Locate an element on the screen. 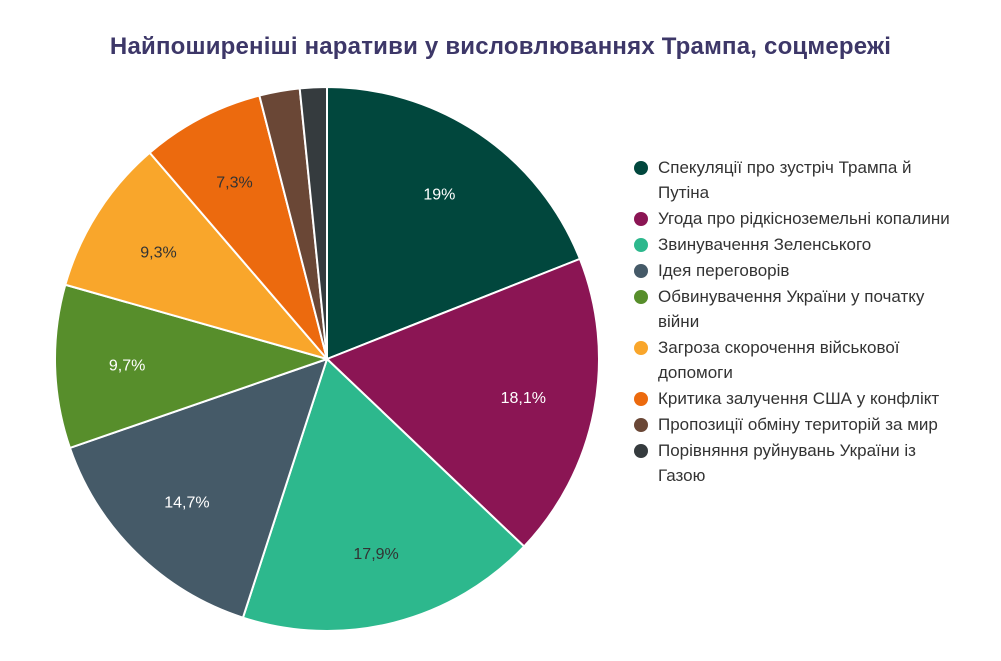  legend-item-8: Порівняння руйнувань України із Газою is located at coordinates (799, 463).